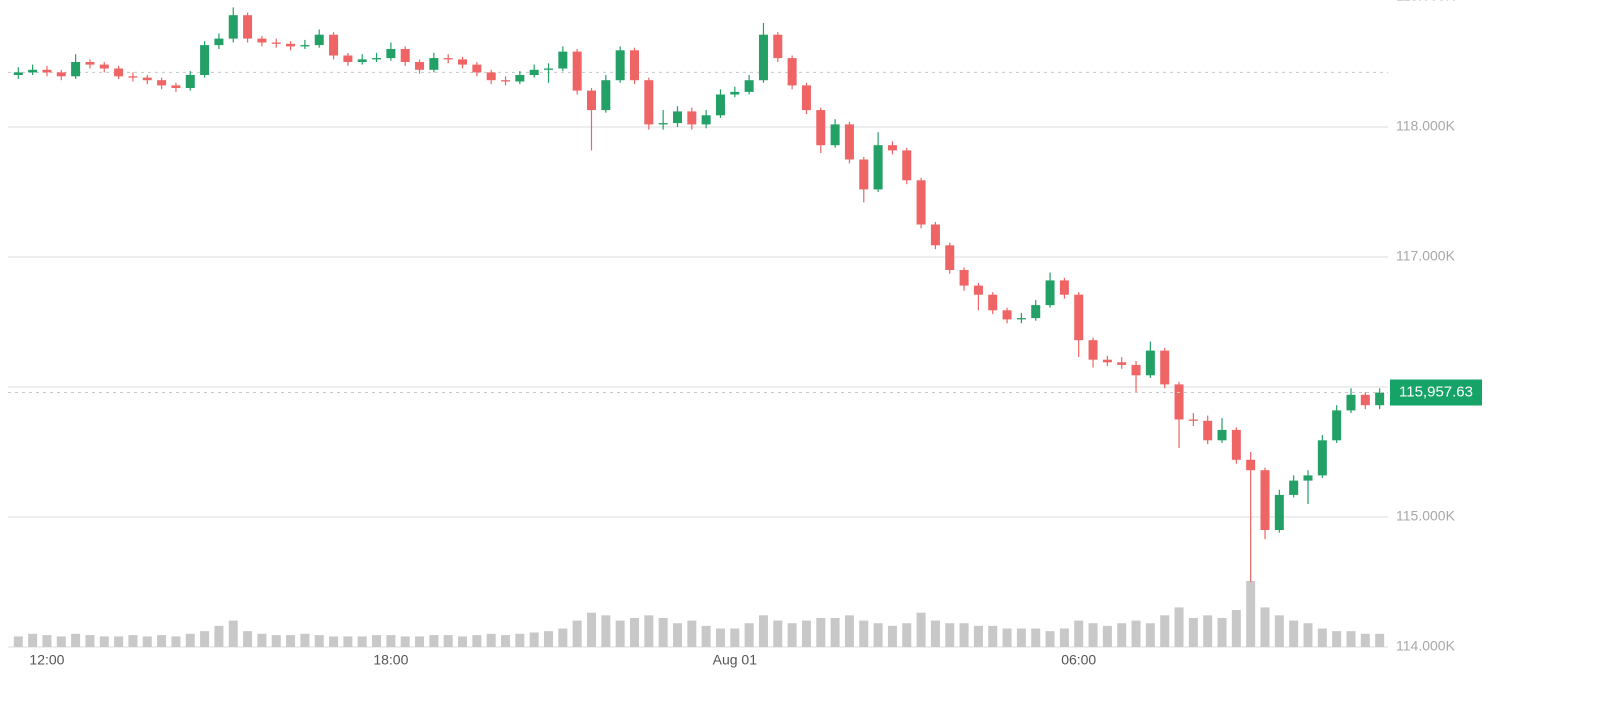 The width and height of the screenshot is (1619, 706). Describe the element at coordinates (735, 660) in the screenshot. I see `x-tick-label: Aug 01` at that location.